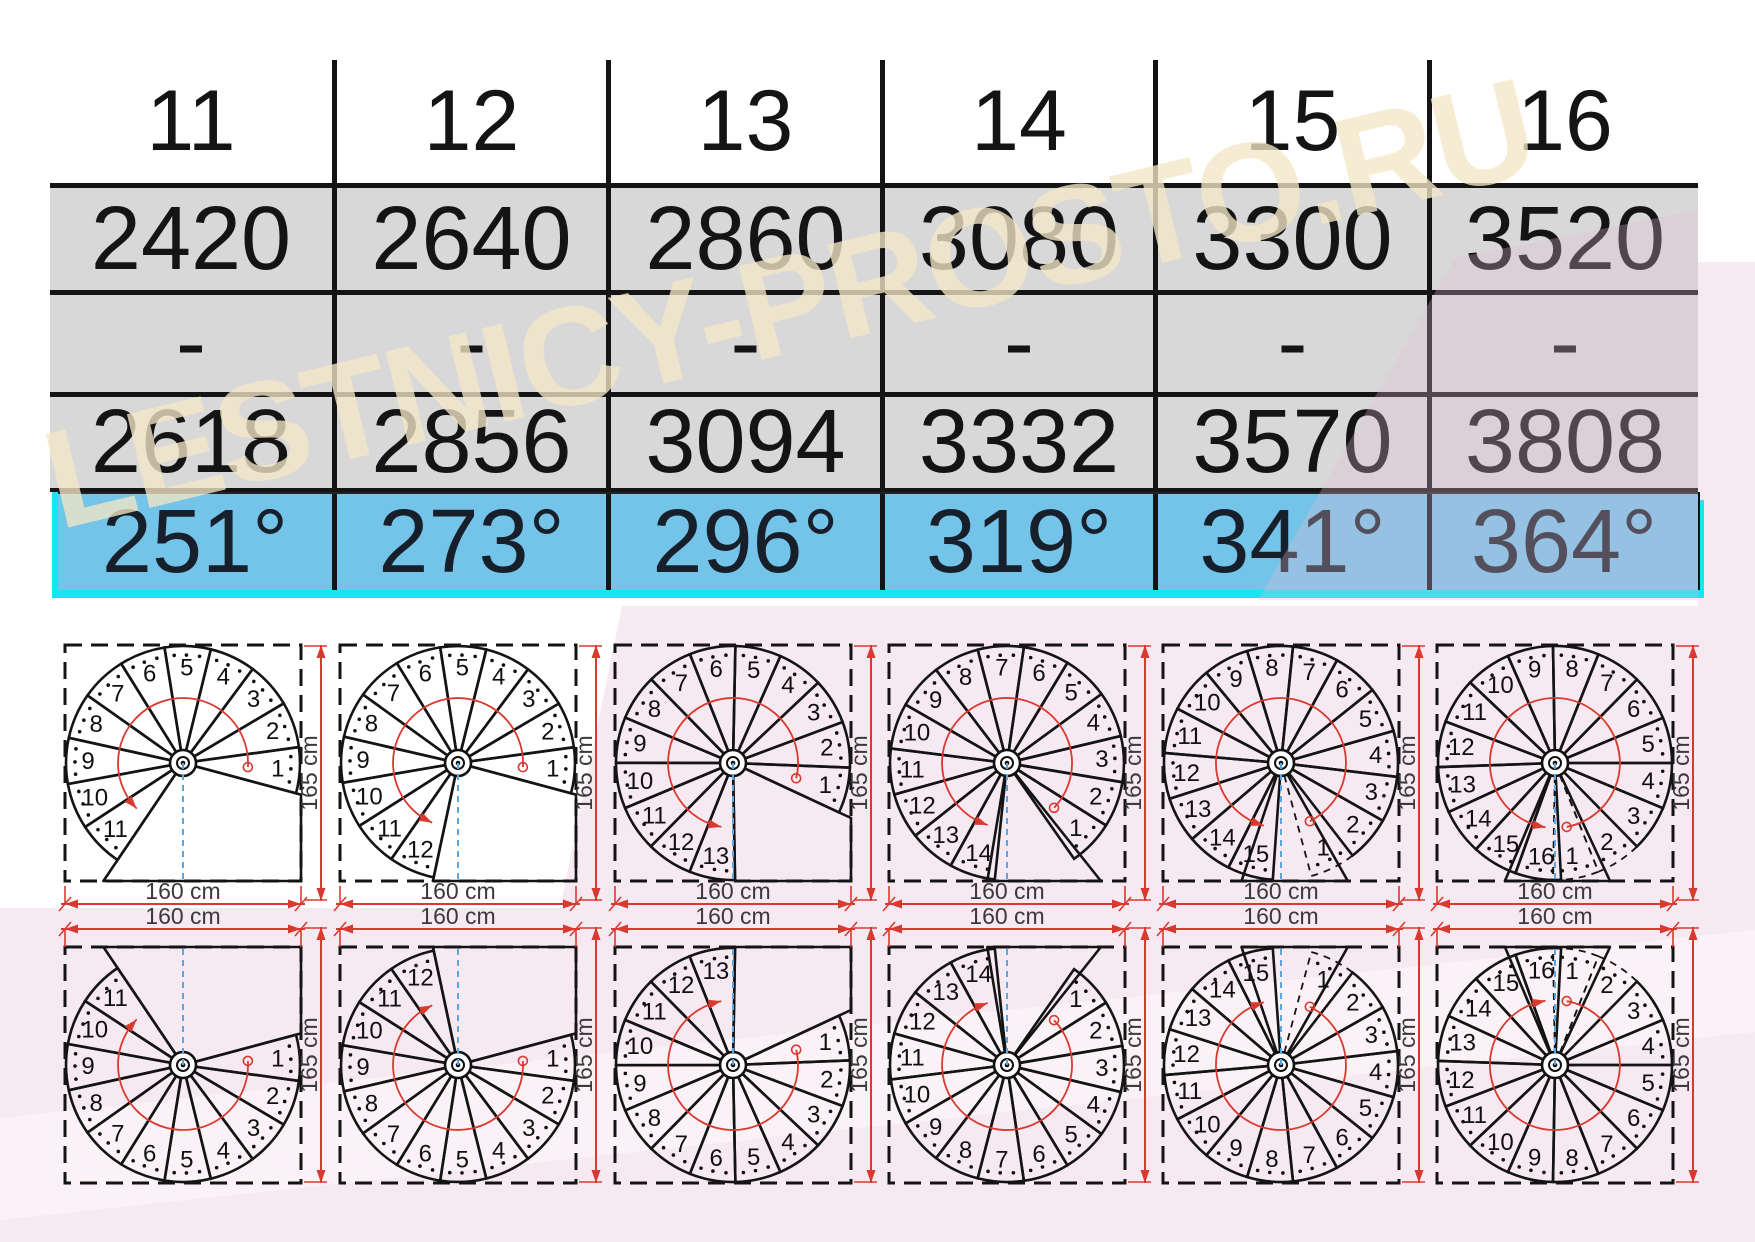  Describe the element at coordinates (743, 121) in the screenshot. I see `step-count-cell: 13` at that location.